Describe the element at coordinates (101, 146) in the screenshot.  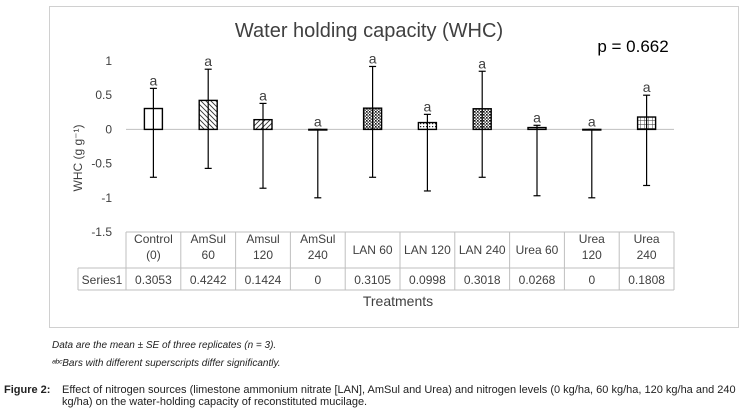
I see `y-axis-ticks: 1 0.5 0 -0.5 -1 -1.5` at that location.